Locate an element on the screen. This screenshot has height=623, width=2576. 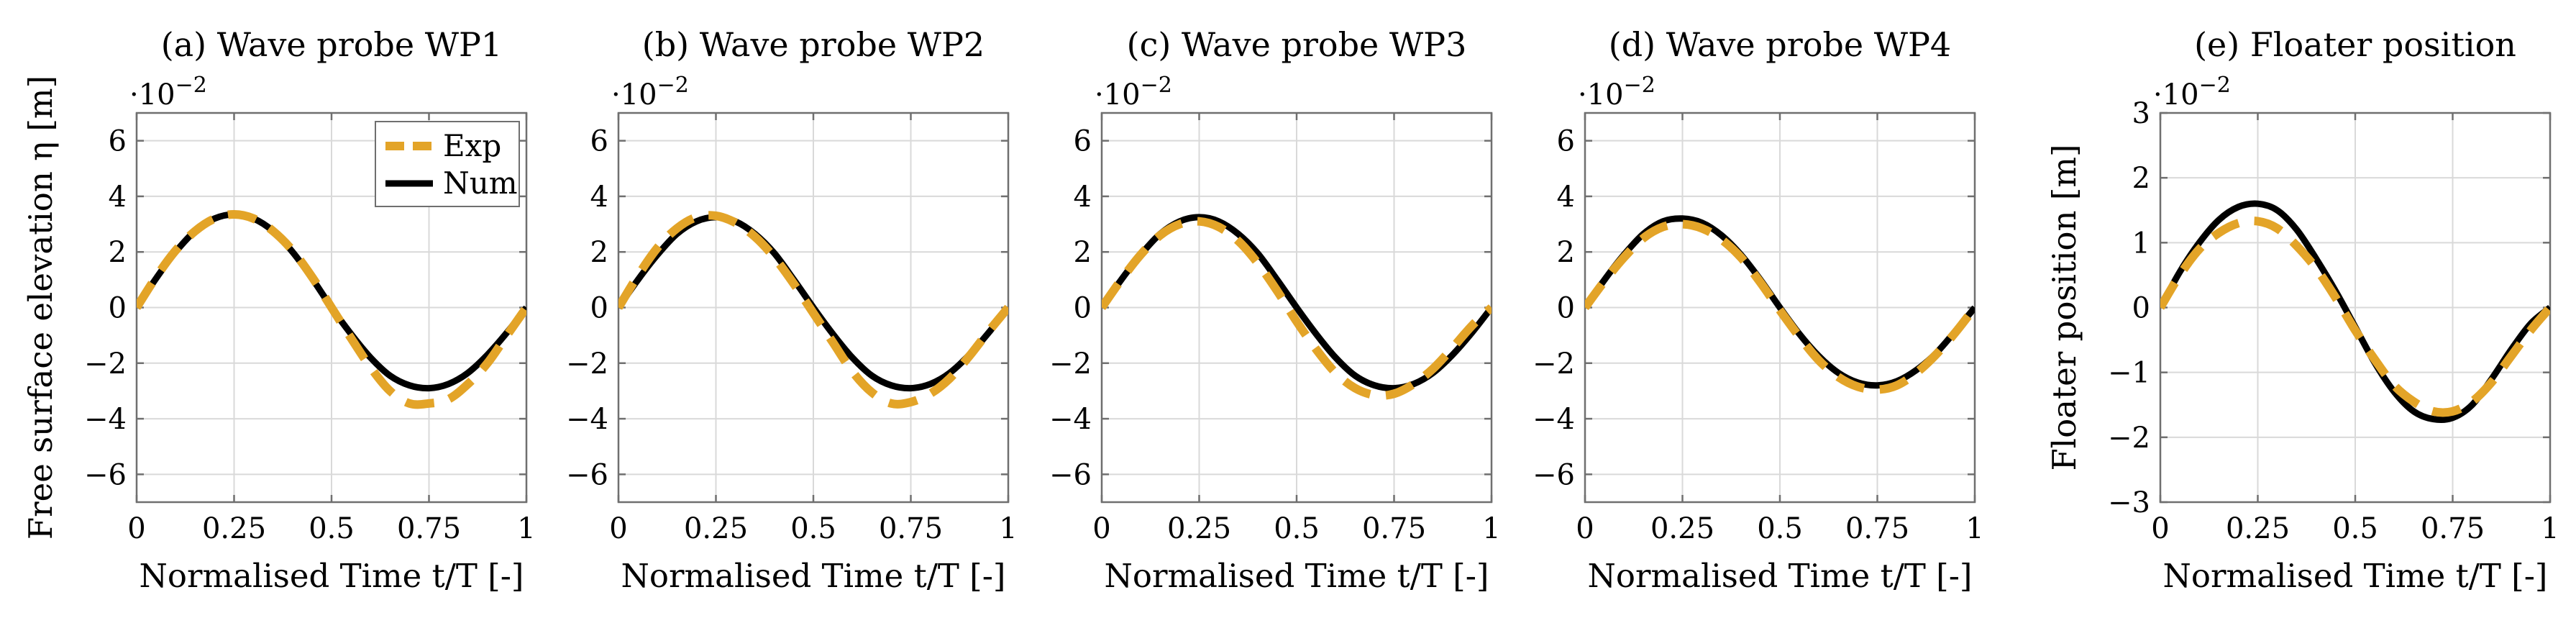
y-tick-label: 1 is located at coordinates (2141, 244).